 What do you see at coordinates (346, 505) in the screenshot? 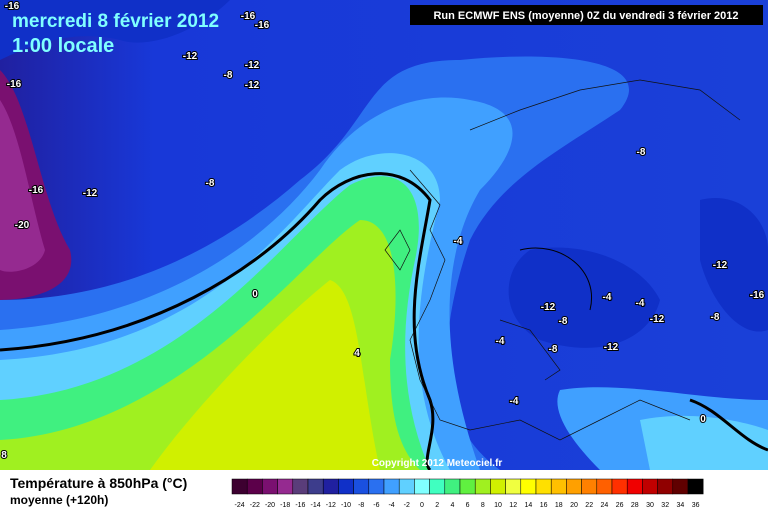
I see `colorbar-label: -10` at bounding box center [346, 505].